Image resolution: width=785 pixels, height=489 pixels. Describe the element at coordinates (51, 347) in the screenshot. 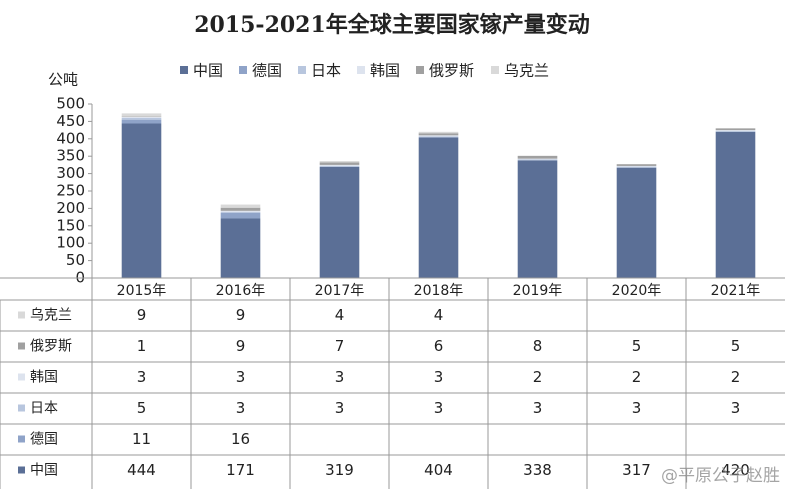

I see `row-label: 俄罗斯` at that location.